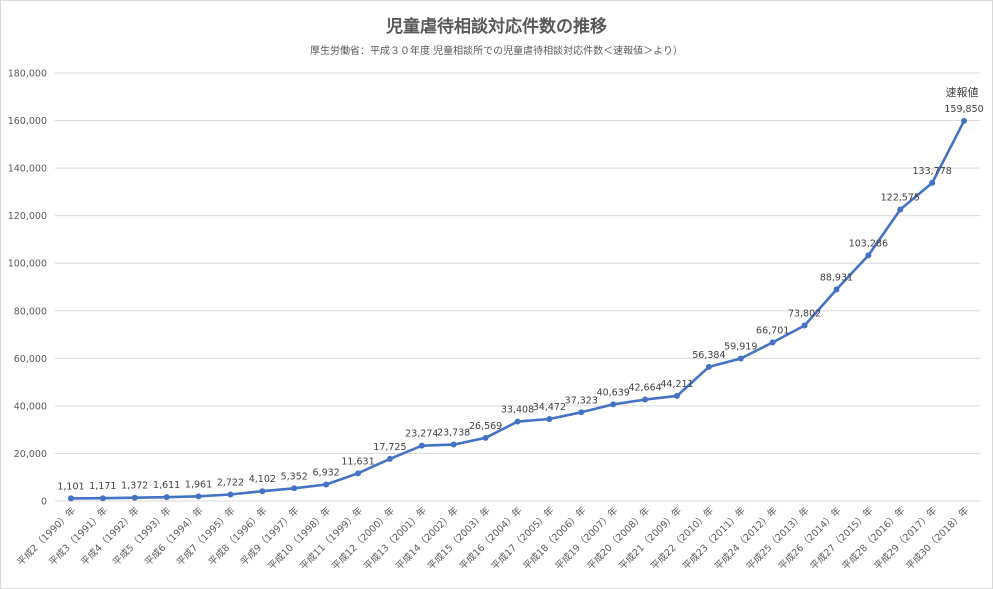  I want to click on data-label: 1,101, so click(70, 486).